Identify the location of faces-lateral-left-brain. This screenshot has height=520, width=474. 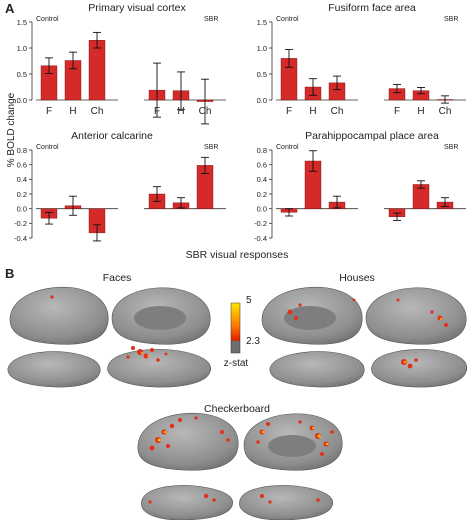
(59, 315).